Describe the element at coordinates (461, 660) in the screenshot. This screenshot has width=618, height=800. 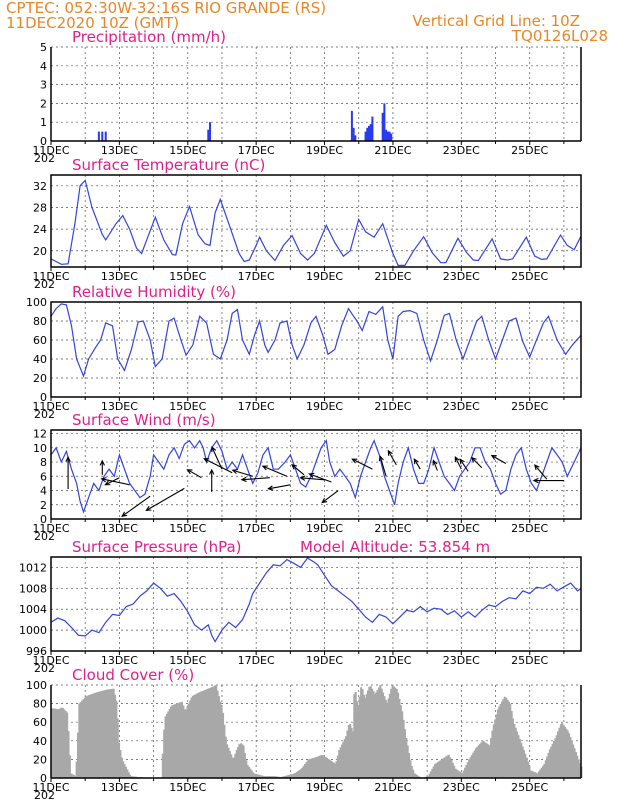
I see `pressure-x-tick: 23DEC` at that location.